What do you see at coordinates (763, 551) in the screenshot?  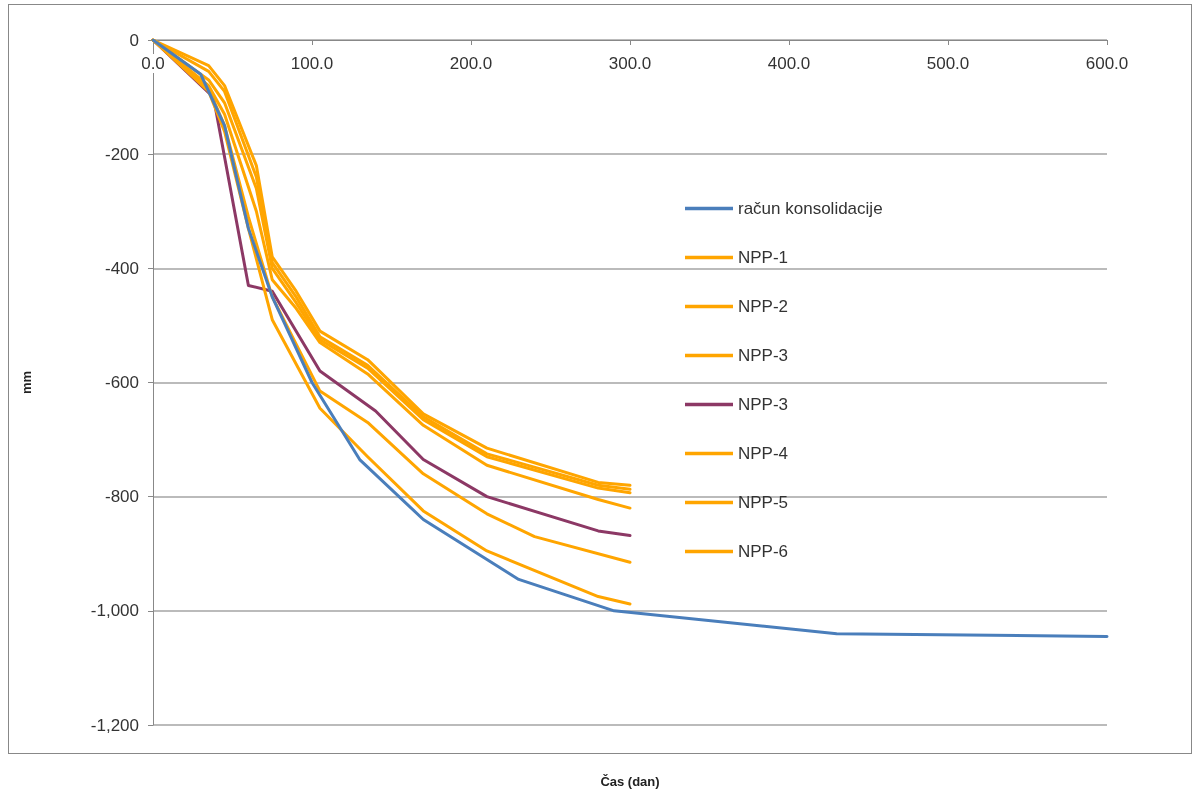 I see `legend-label: NPP-6` at bounding box center [763, 551].